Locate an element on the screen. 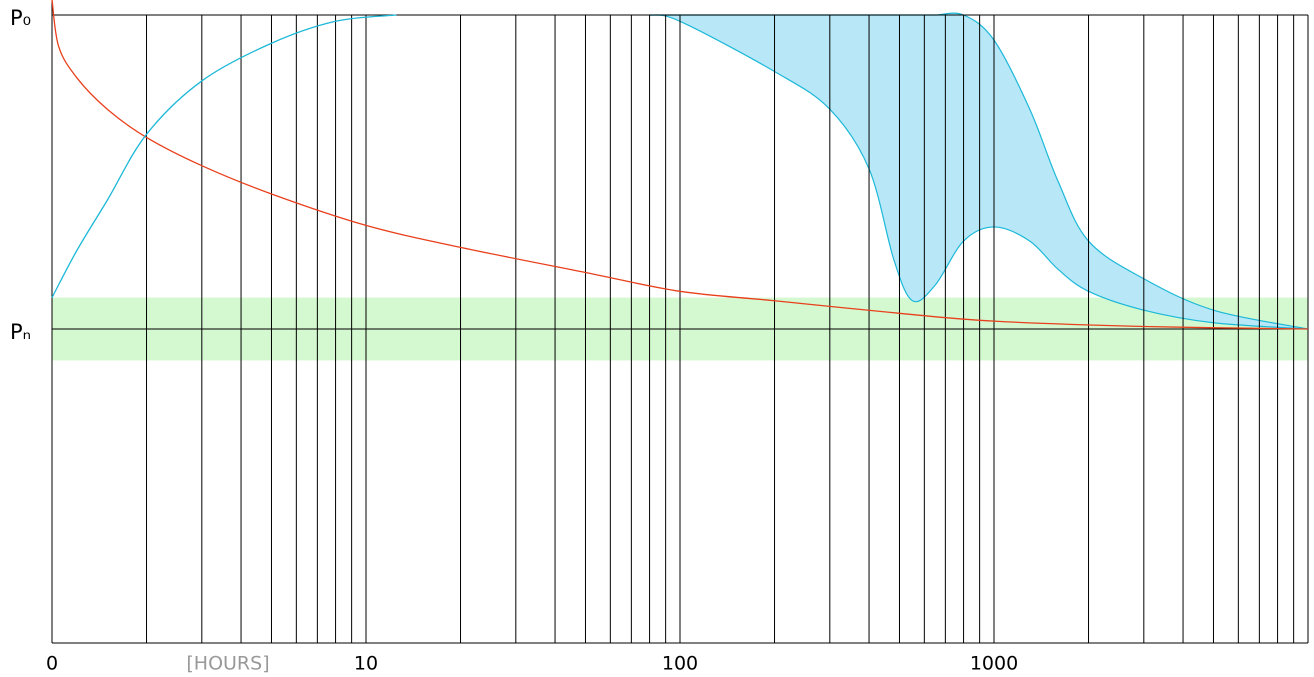  x-tick-label: 100 is located at coordinates (680, 664).